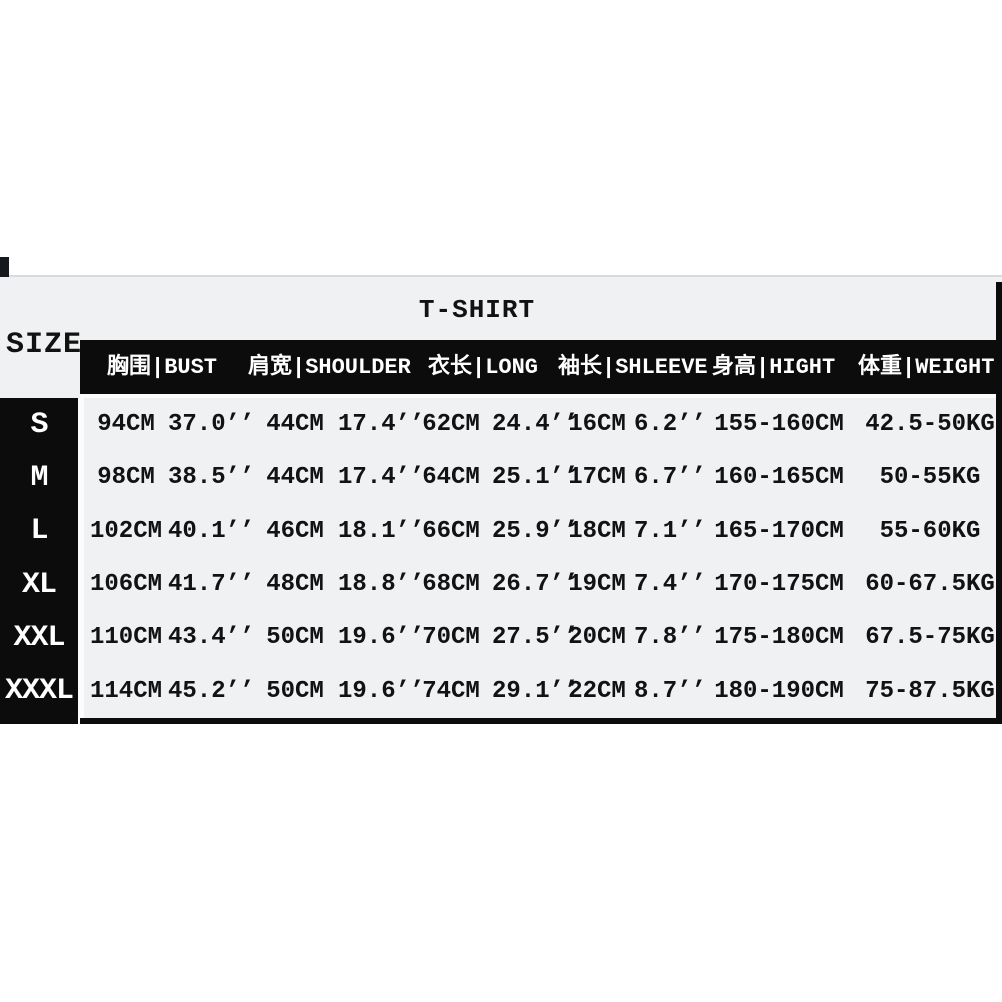  What do you see at coordinates (44, 345) in the screenshot?
I see `size-column-label: SIZE` at bounding box center [44, 345].